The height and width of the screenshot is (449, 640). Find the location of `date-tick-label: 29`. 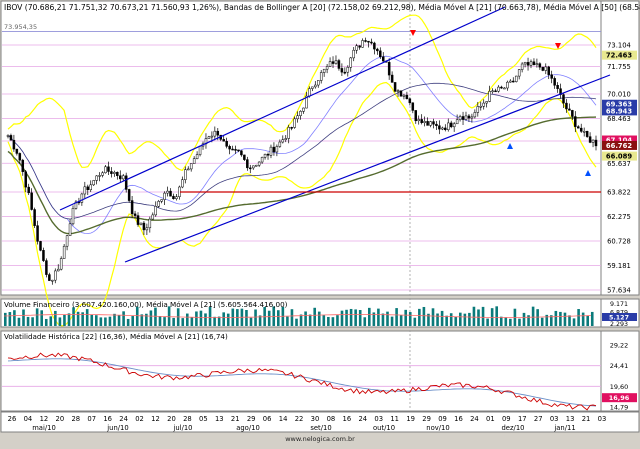

date-tick-label: 29 is located at coordinates (426, 419).